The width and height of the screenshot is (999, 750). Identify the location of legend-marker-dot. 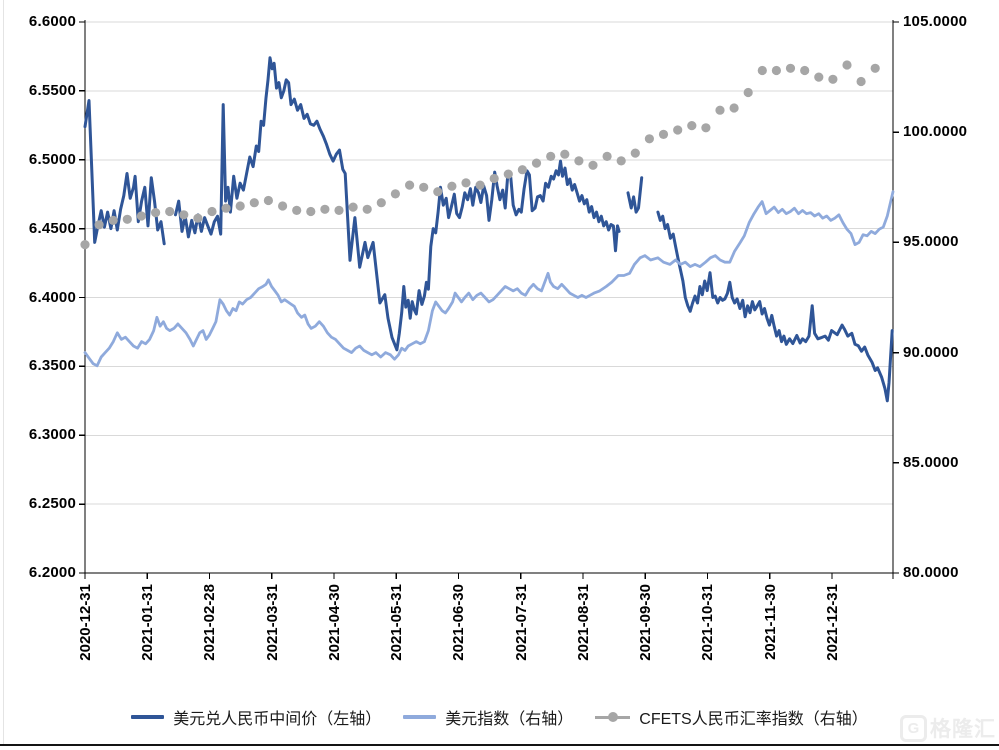
(613, 717).